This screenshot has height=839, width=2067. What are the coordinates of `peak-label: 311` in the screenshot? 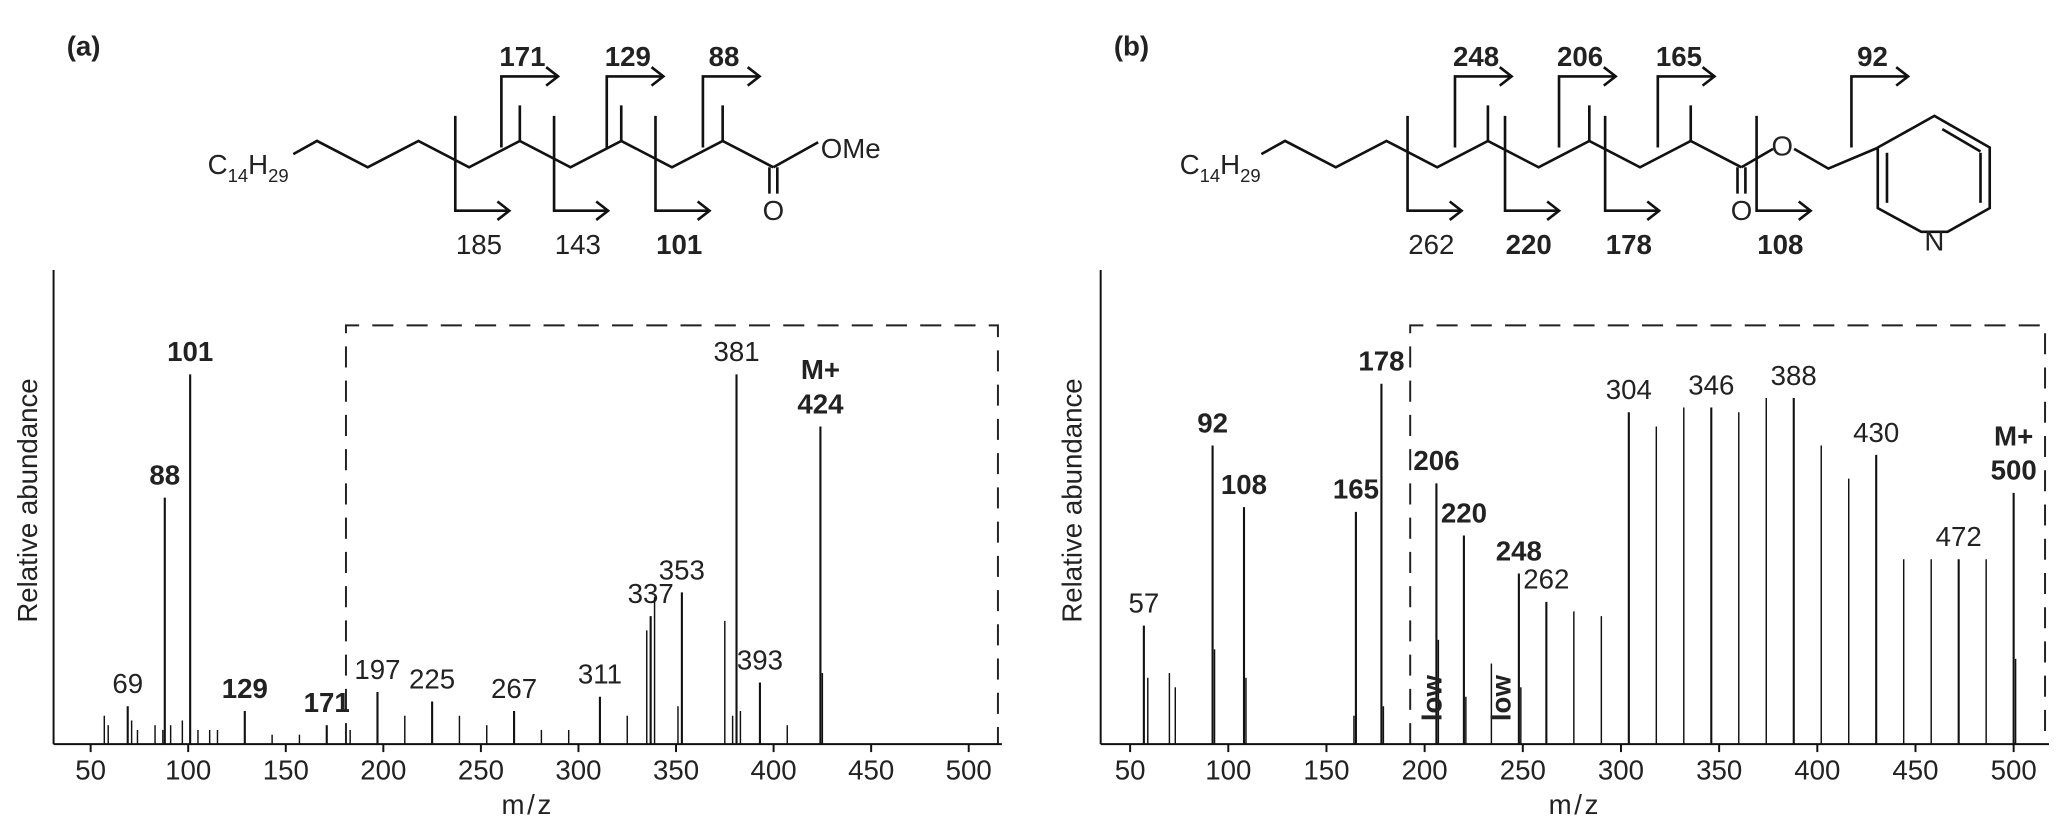 It's located at (600, 674).